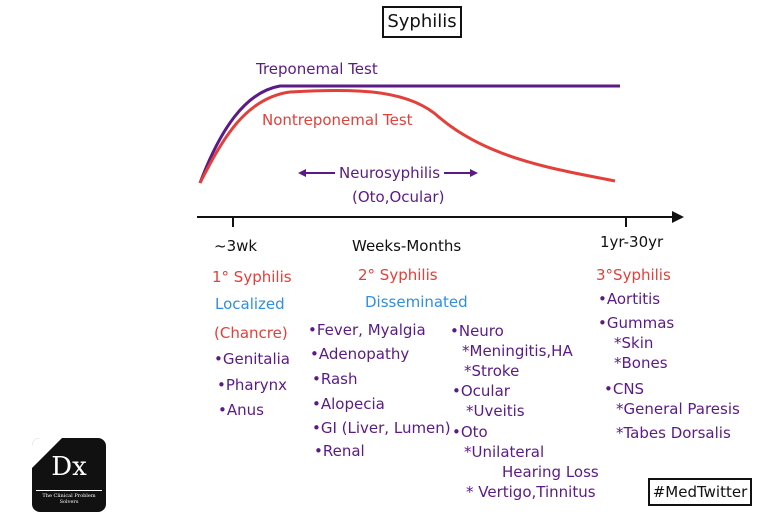 The width and height of the screenshot is (768, 520). What do you see at coordinates (673, 433) in the screenshot?
I see `tertiary-cns-item: *Tabes Dorsalis` at bounding box center [673, 433].